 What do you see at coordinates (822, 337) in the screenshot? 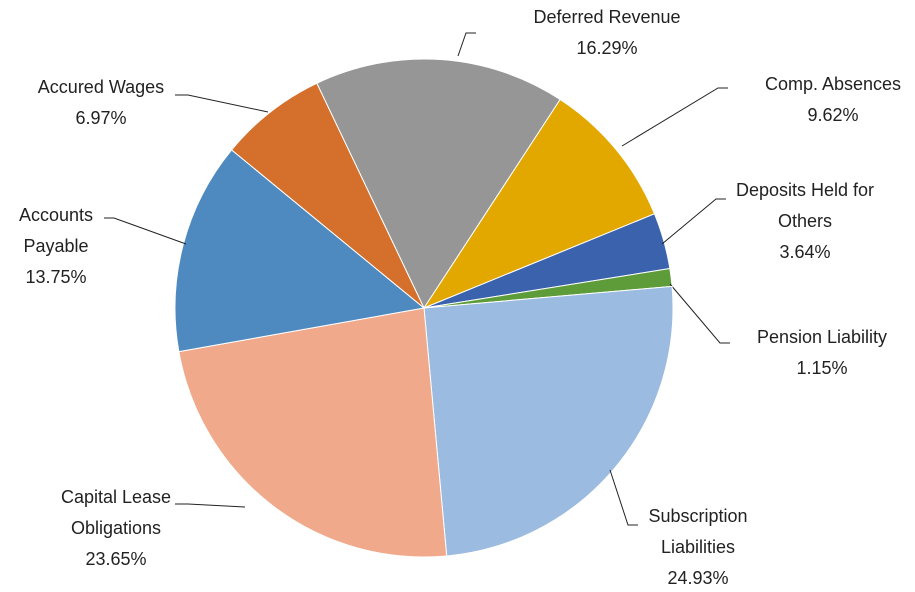
I see `category-name: Pension Liability` at bounding box center [822, 337].